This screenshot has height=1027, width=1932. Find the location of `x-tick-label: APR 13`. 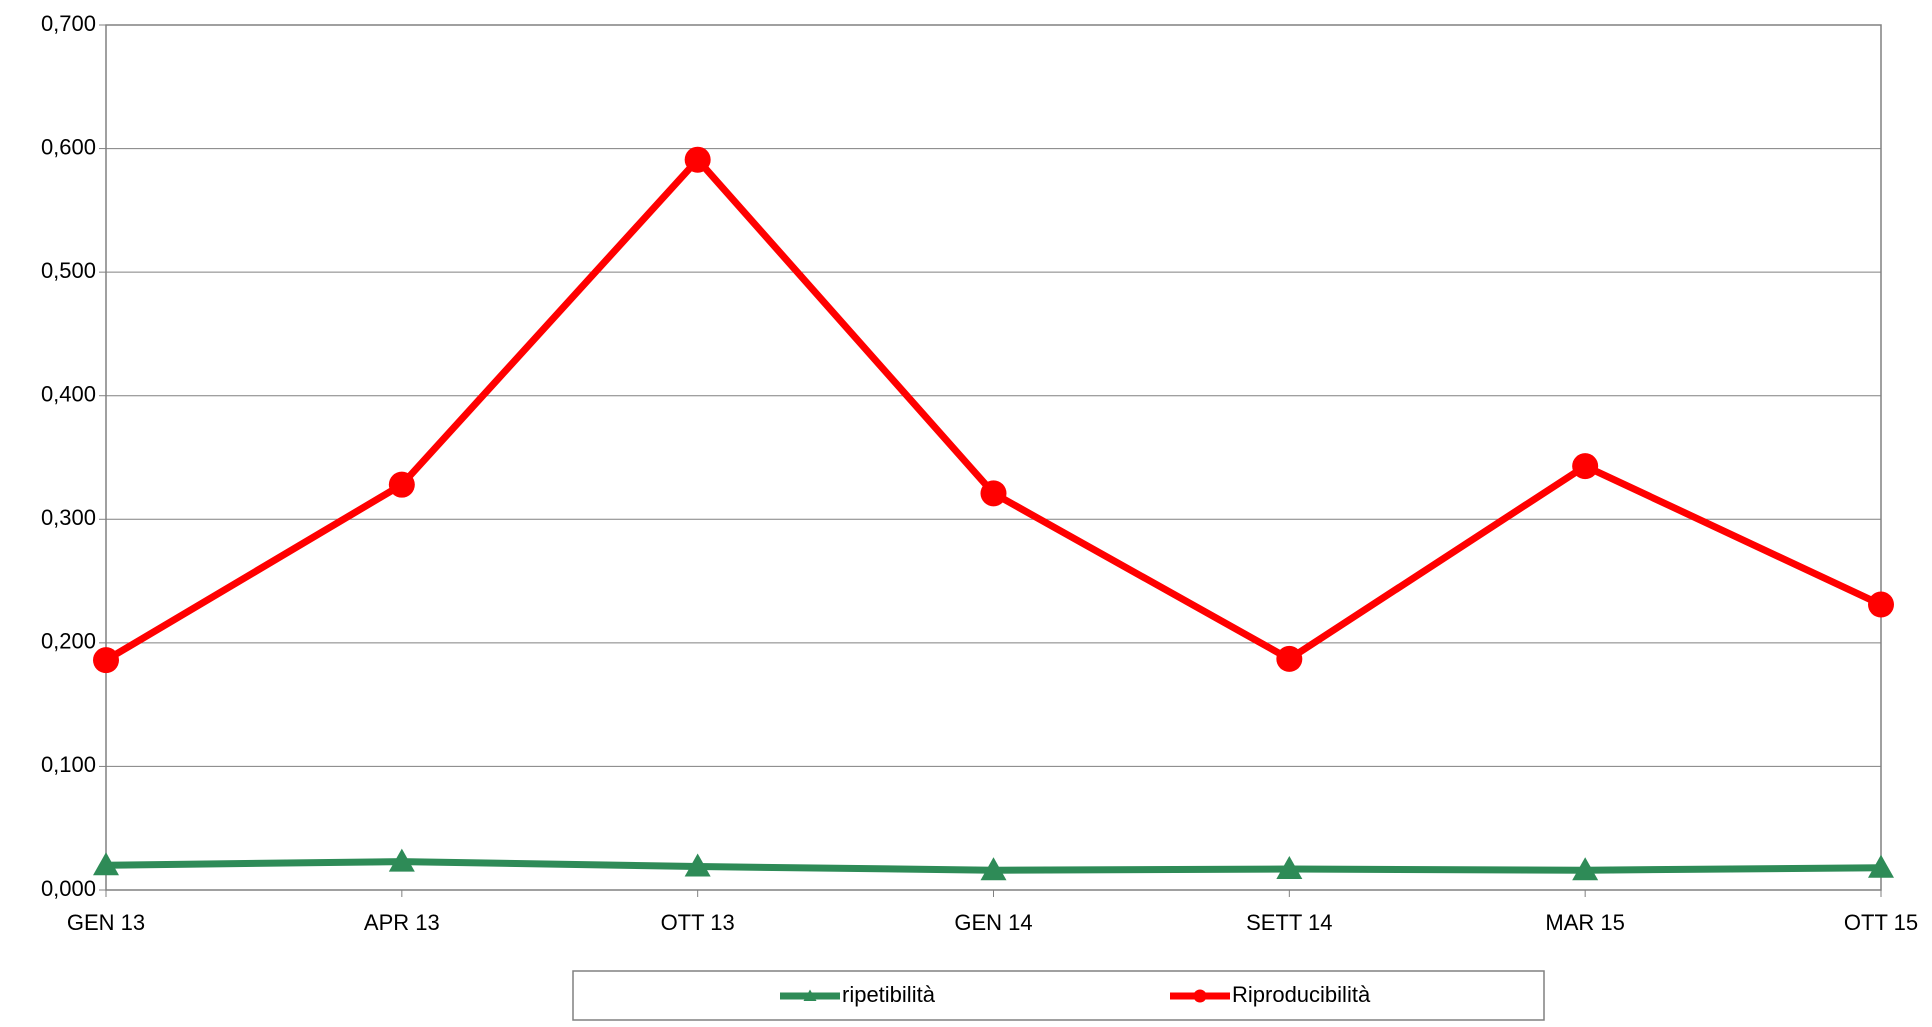

x-tick-label: APR 13 is located at coordinates (402, 922).